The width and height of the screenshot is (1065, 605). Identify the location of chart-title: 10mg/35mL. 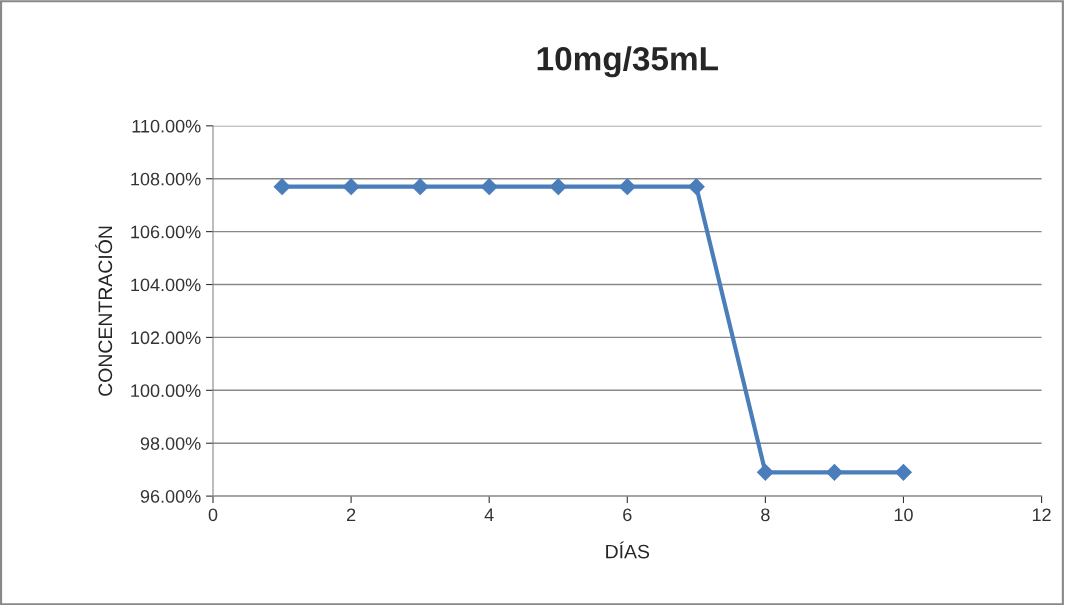
(627, 62).